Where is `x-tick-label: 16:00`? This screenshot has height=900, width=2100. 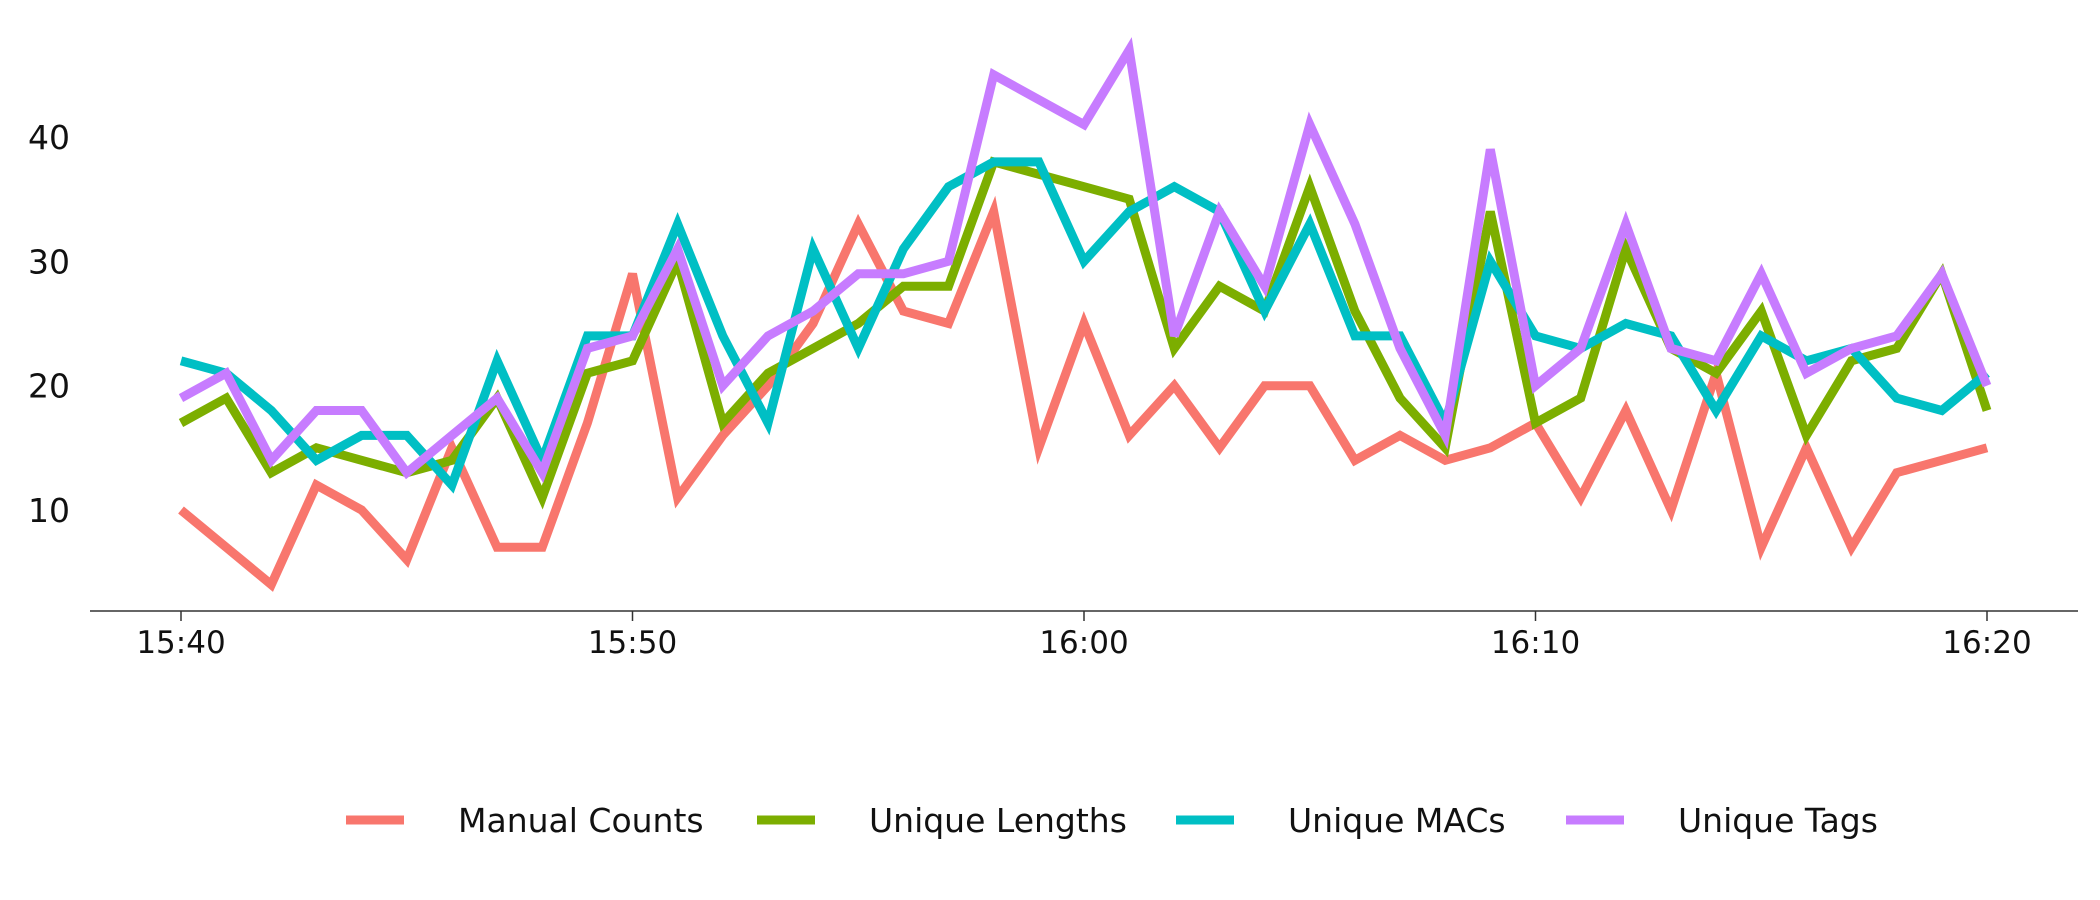 x-tick-label: 16:00 is located at coordinates (1083, 643).